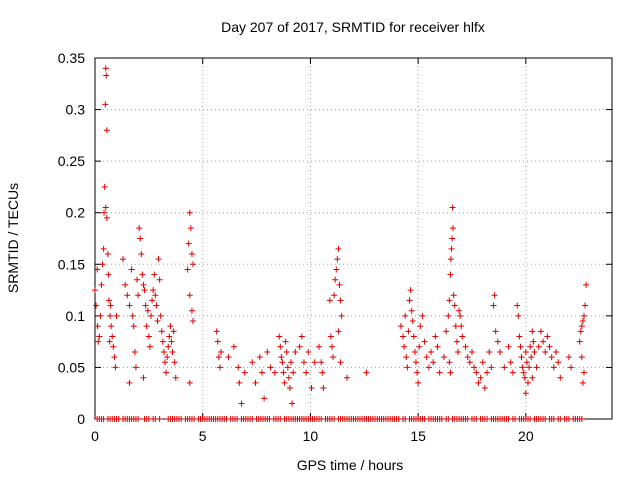 The image size is (640, 480). I want to click on y-tick-label: 0.05, so click(71, 367).